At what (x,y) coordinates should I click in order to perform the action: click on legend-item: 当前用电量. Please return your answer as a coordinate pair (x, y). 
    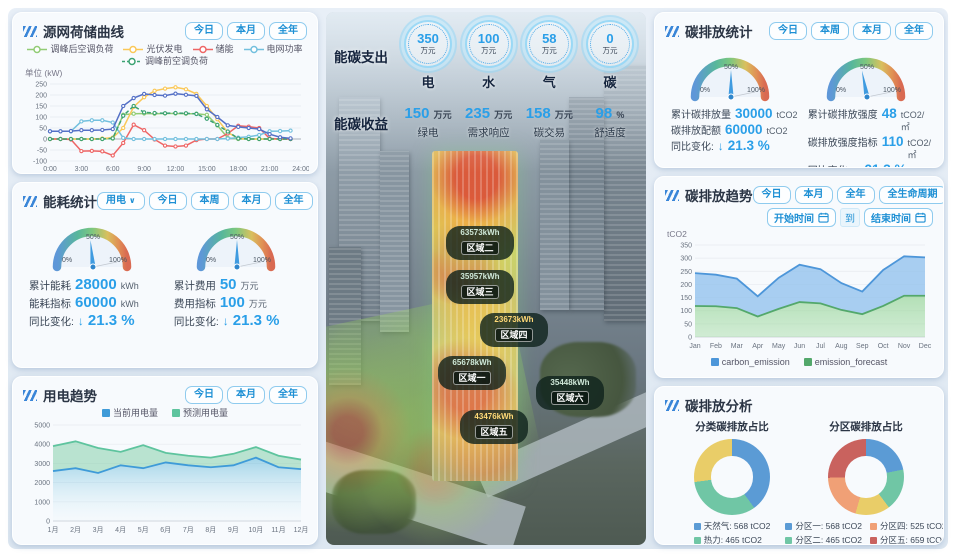
    Looking at the image, I should click on (129, 412).